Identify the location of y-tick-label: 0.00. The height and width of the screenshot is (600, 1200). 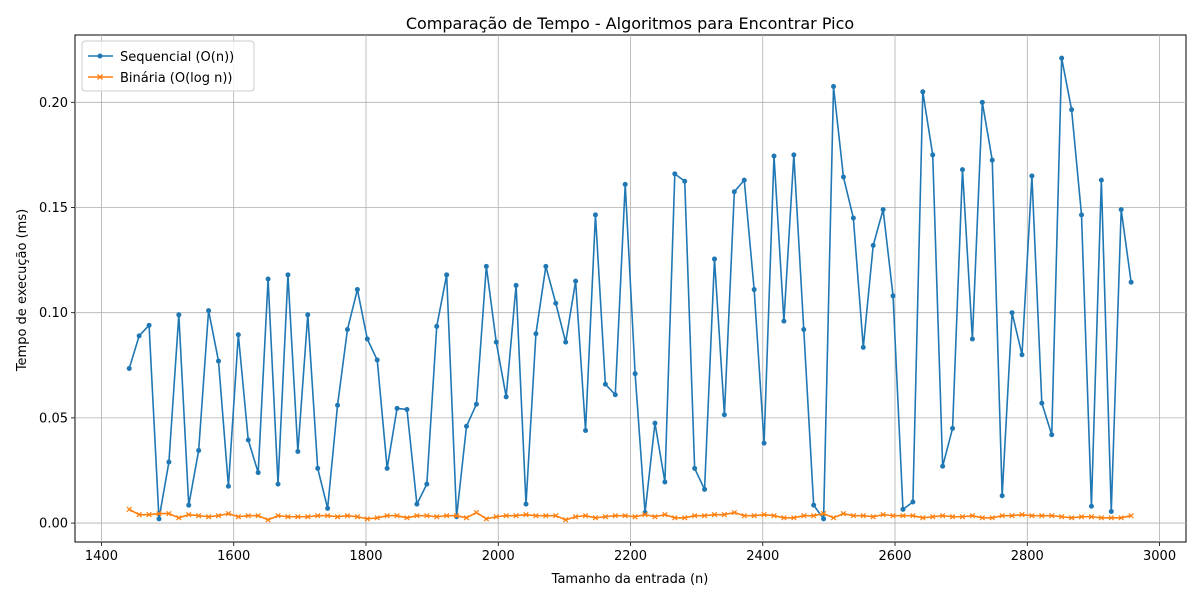
(53, 524).